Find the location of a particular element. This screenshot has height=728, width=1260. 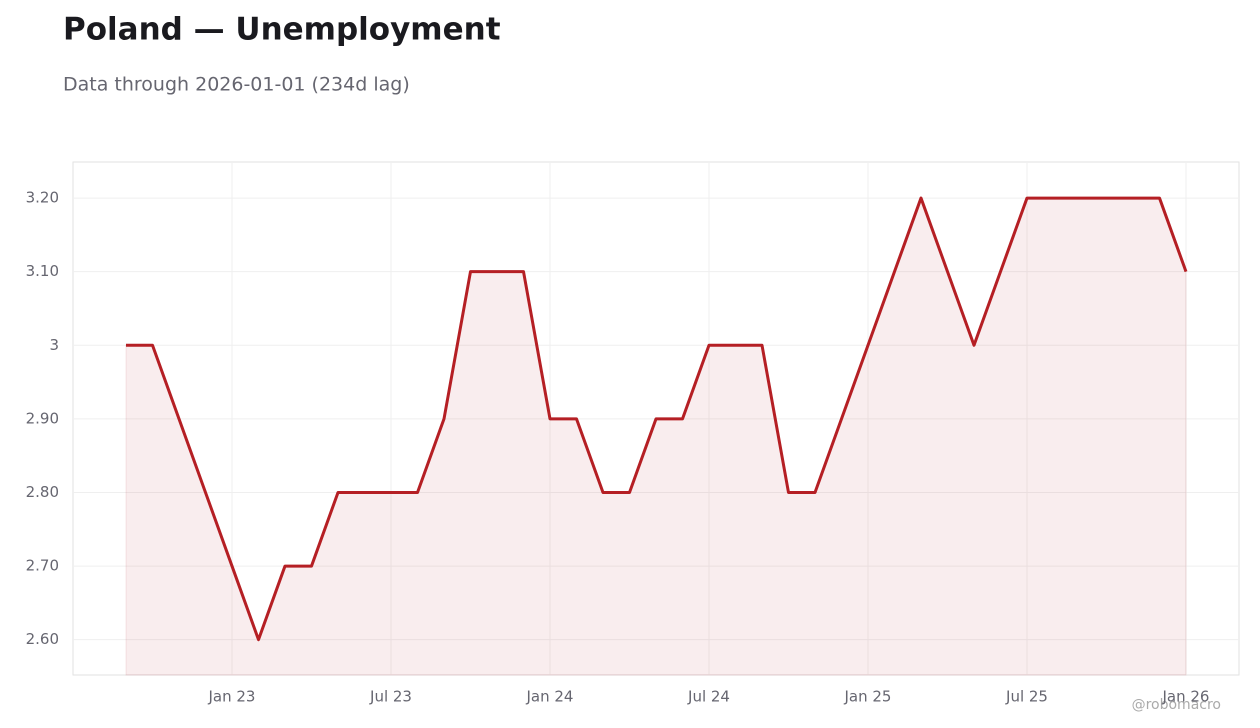

x-tick-label: Jan 25 is located at coordinates (868, 697).